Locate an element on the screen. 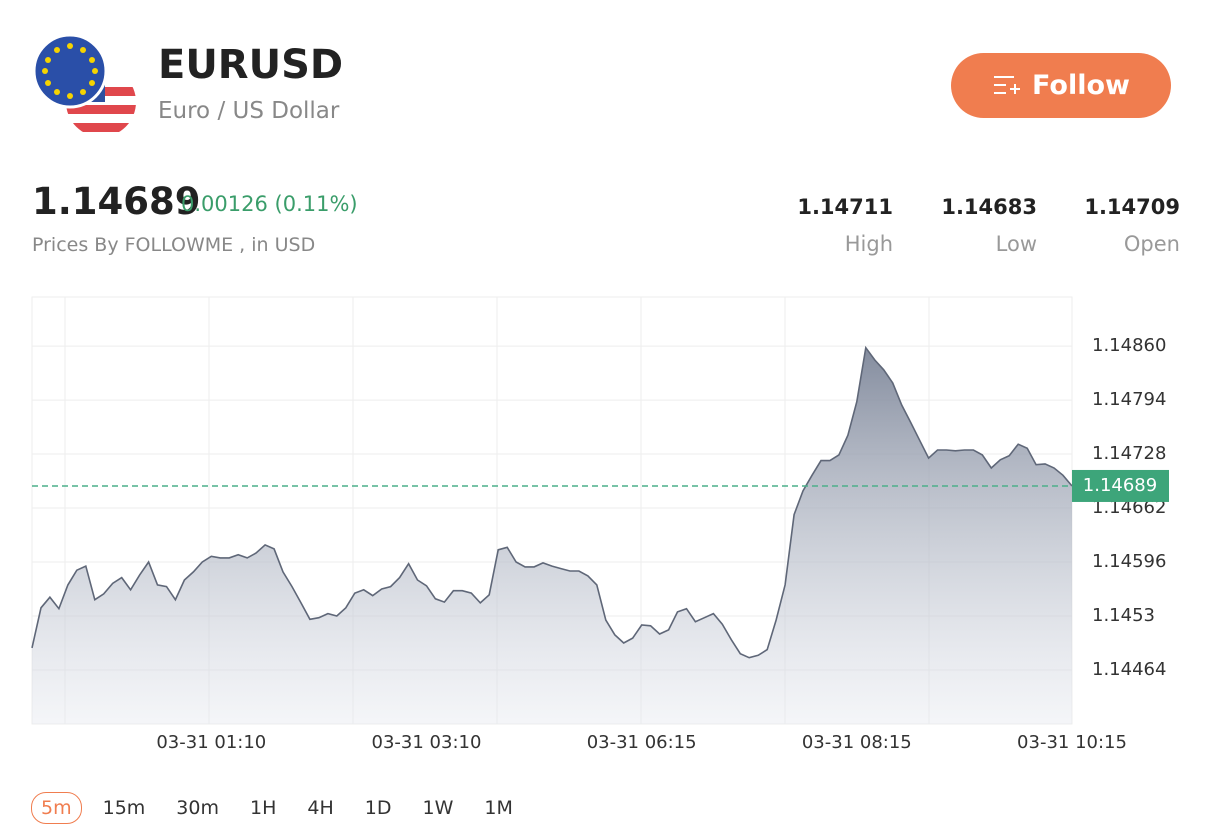 The height and width of the screenshot is (838, 1212). currency-flags is located at coordinates (84, 85).